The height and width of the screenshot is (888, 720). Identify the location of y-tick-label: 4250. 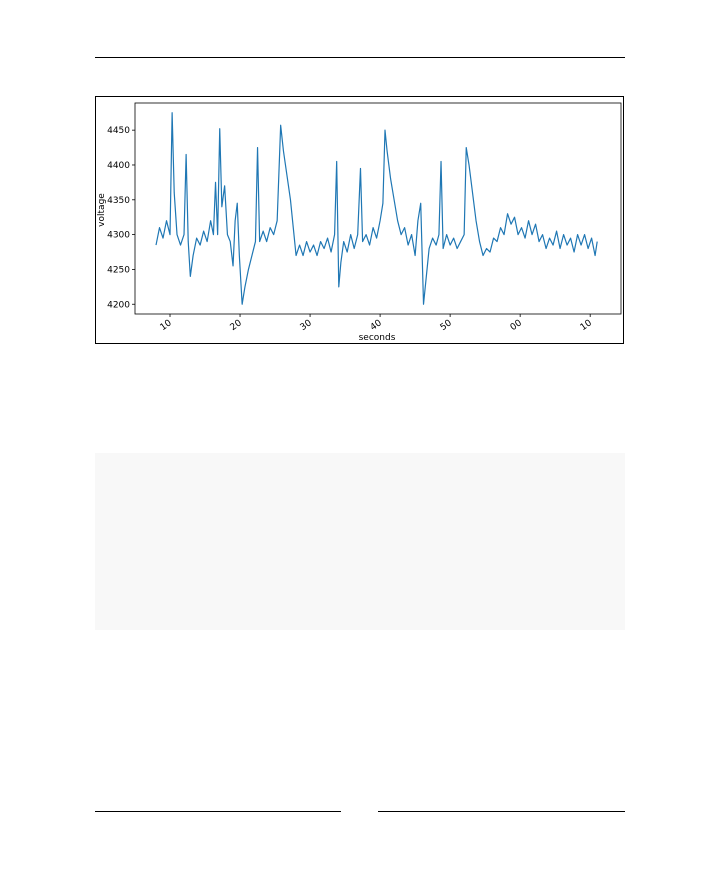
(118, 270).